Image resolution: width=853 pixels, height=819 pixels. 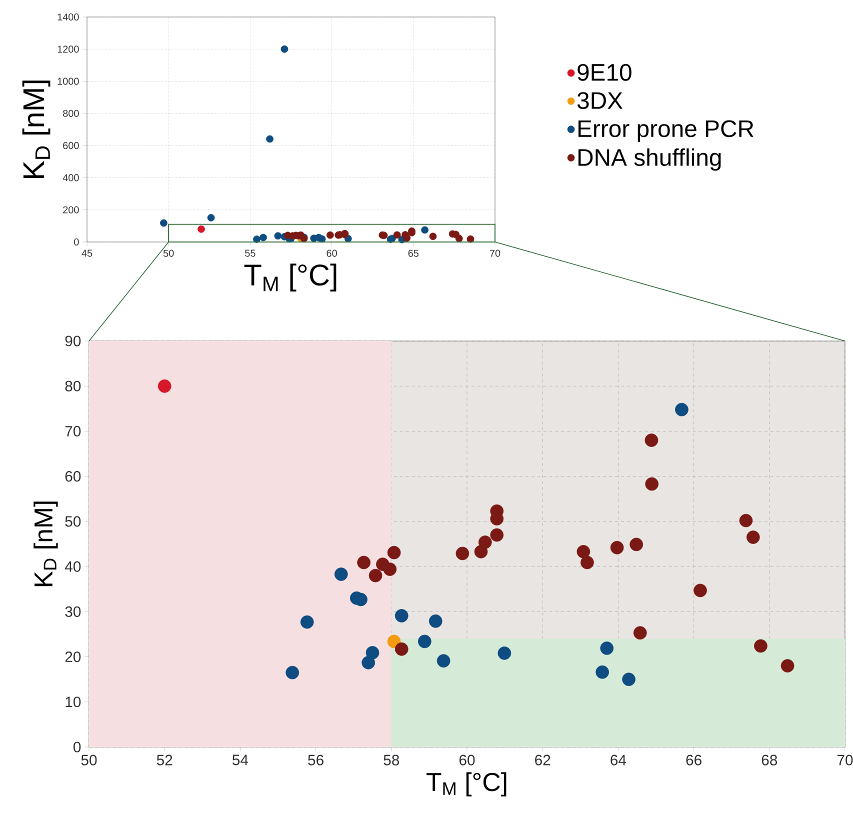 I want to click on y-tick-label: 40, so click(x=72, y=566).